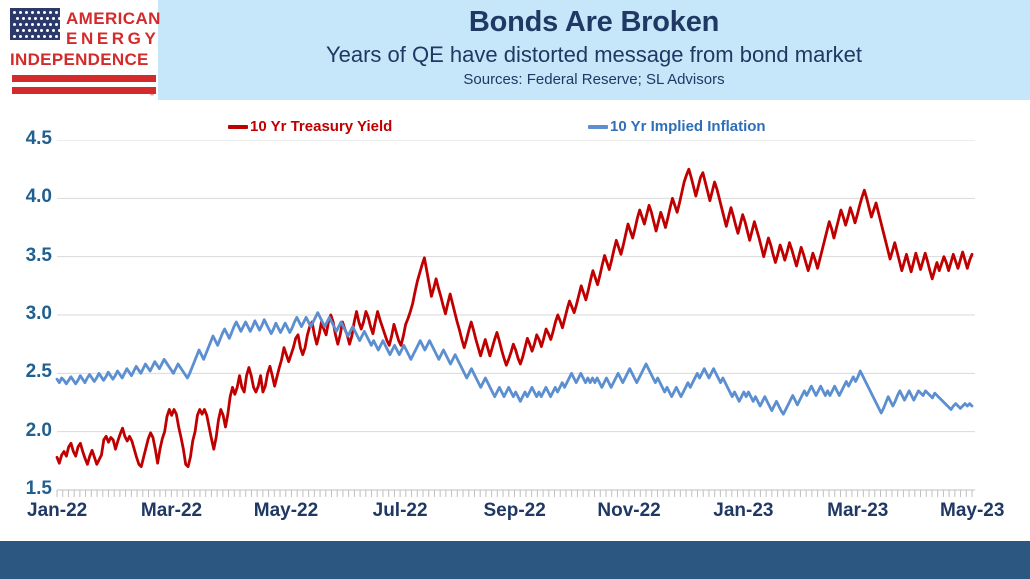  I want to click on footer-bar, so click(515, 560).